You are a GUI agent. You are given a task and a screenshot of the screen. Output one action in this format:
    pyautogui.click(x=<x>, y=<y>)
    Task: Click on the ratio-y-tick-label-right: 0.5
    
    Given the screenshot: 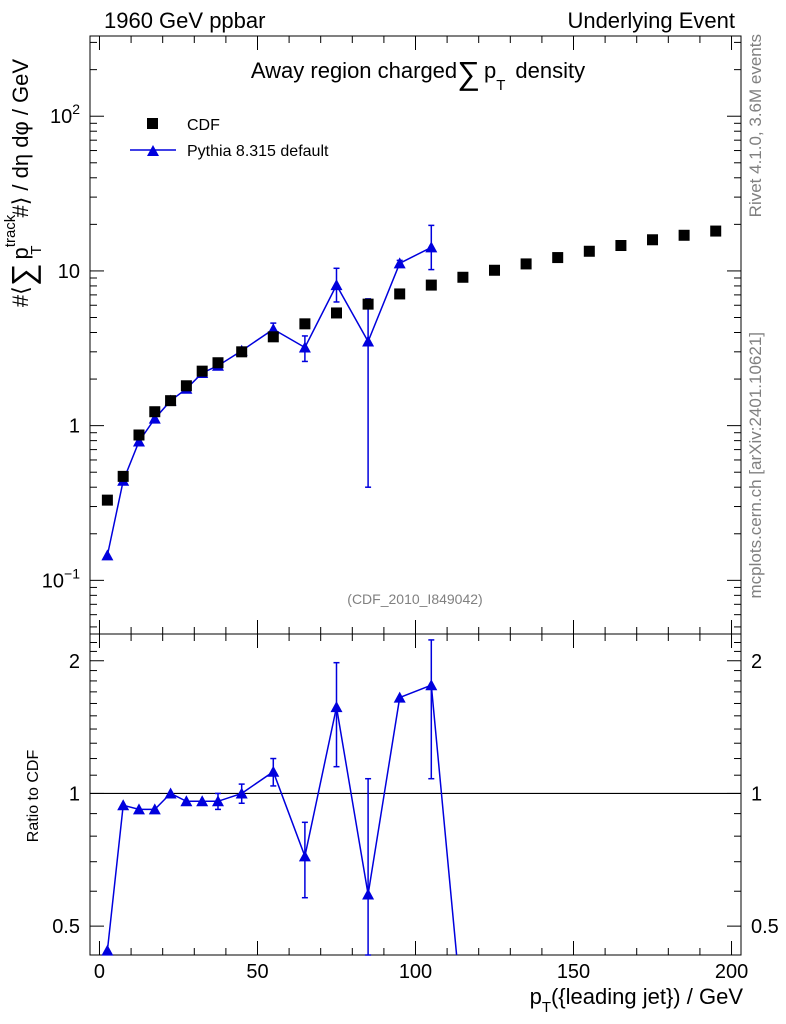 What is the action you would take?
    pyautogui.click(x=765, y=927)
    